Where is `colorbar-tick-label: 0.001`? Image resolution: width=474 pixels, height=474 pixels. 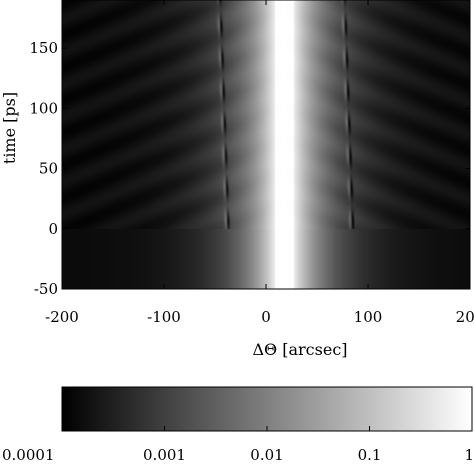 colorbar-tick-label: 0.001 is located at coordinates (164, 455).